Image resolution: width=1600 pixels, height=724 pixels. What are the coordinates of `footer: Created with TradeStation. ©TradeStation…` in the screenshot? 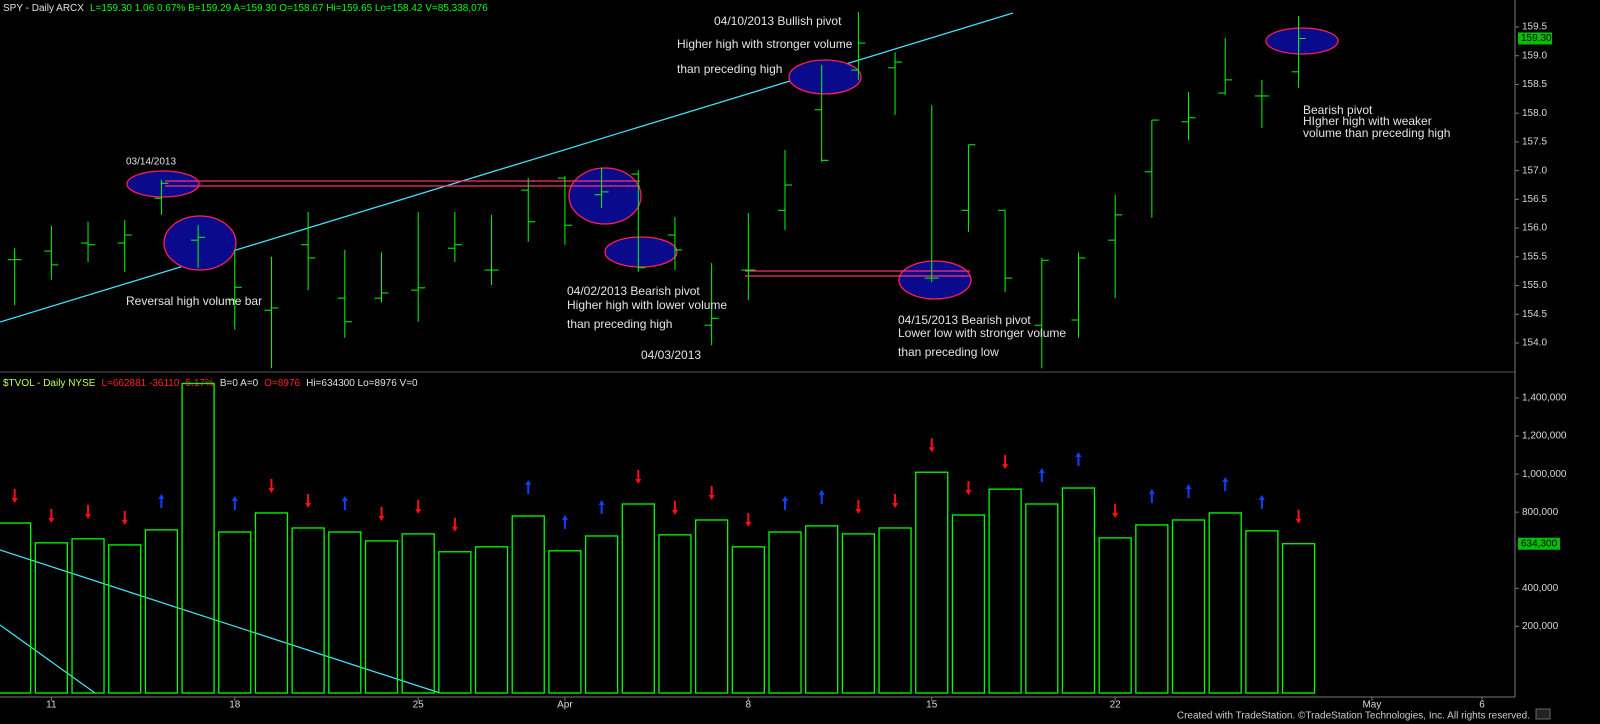 It's located at (1353, 716).